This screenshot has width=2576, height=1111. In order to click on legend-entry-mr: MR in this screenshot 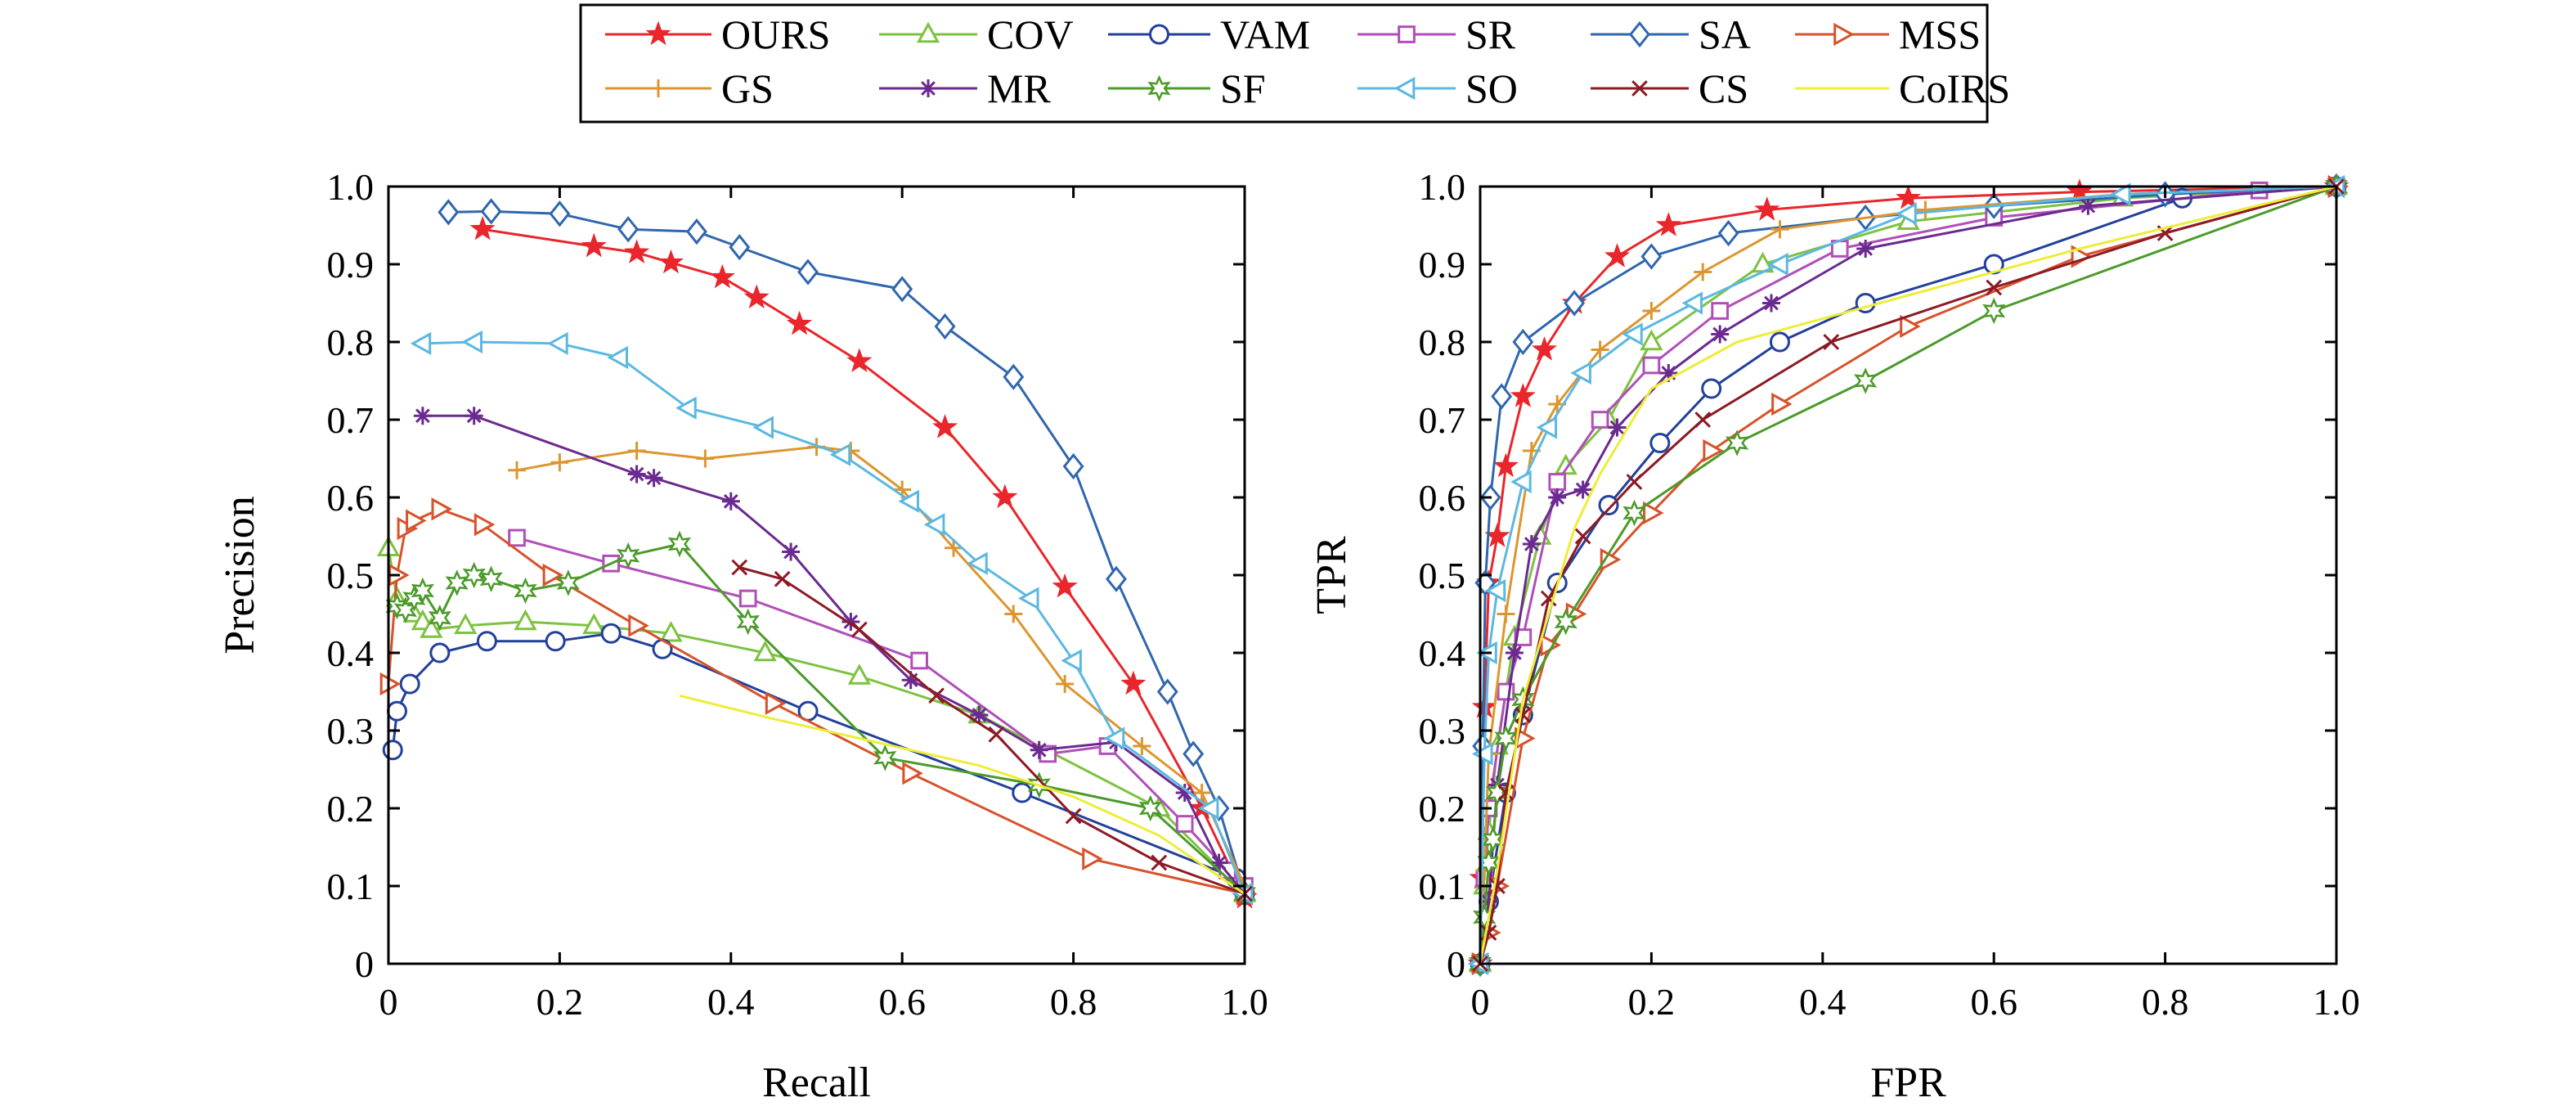, I will do `click(965, 88)`.